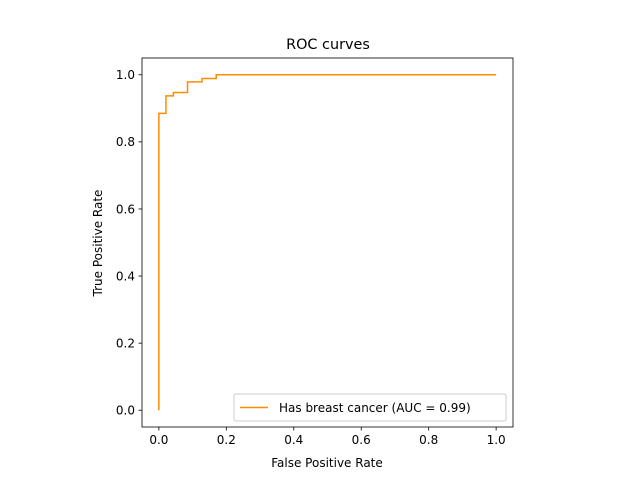  What do you see at coordinates (98, 244) in the screenshot?
I see `y-axis-label: True Positive Rate` at bounding box center [98, 244].